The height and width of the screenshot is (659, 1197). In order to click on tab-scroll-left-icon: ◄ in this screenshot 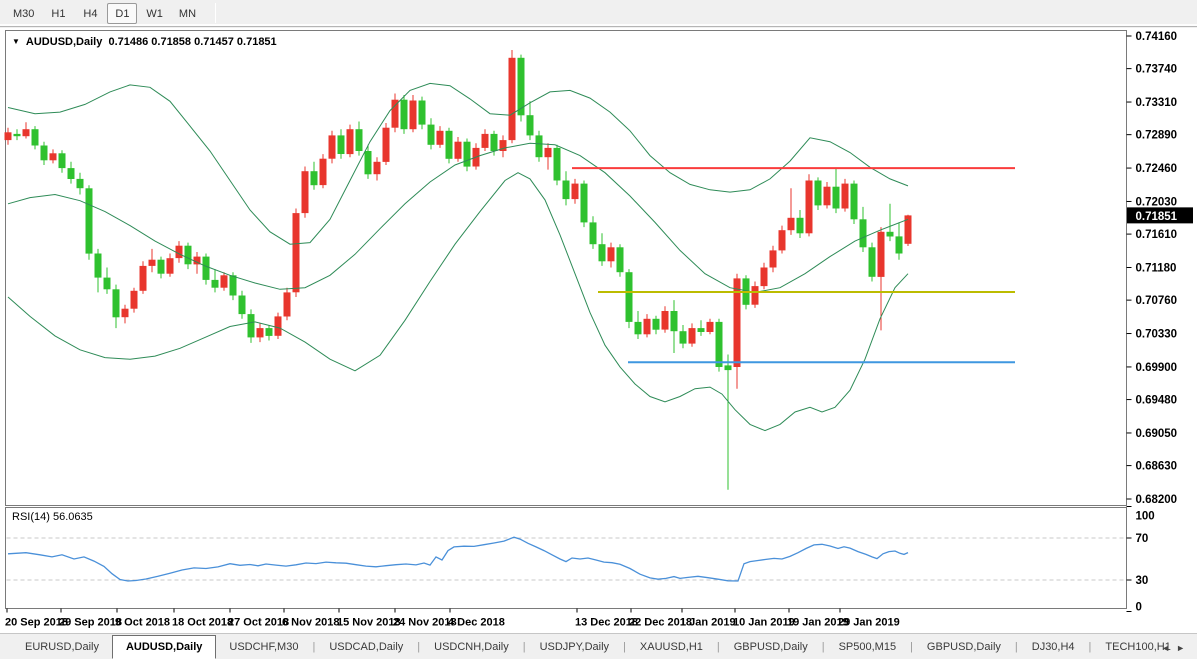, I will do `click(1169, 648)`.